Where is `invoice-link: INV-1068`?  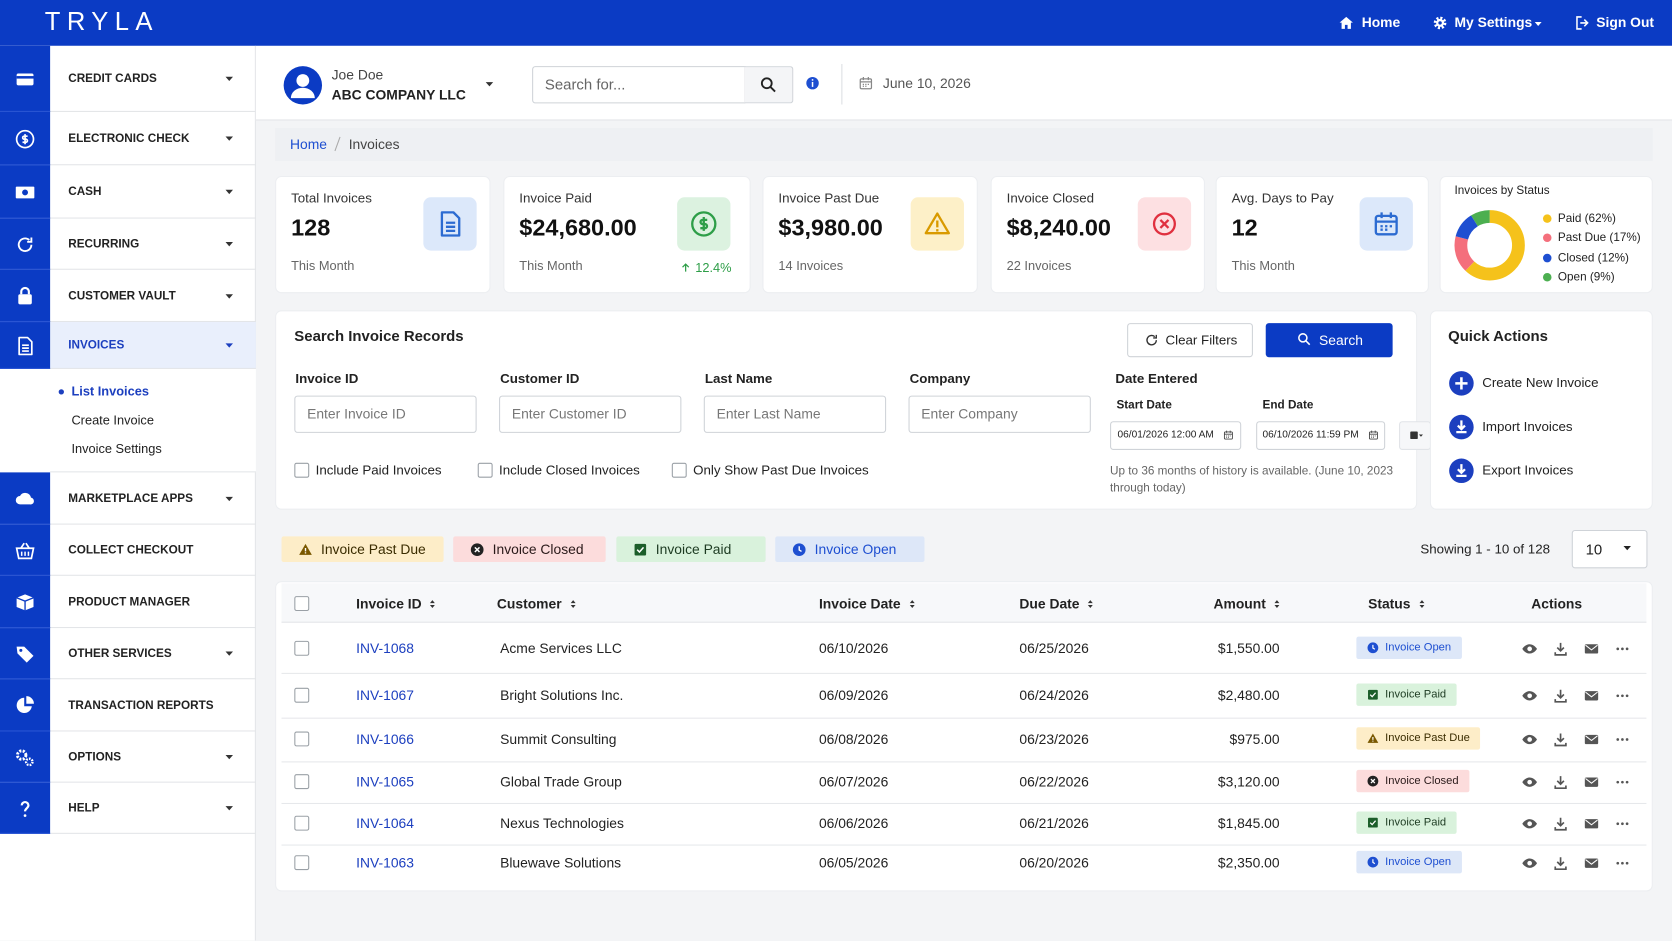
invoice-link: INV-1068 is located at coordinates (385, 648).